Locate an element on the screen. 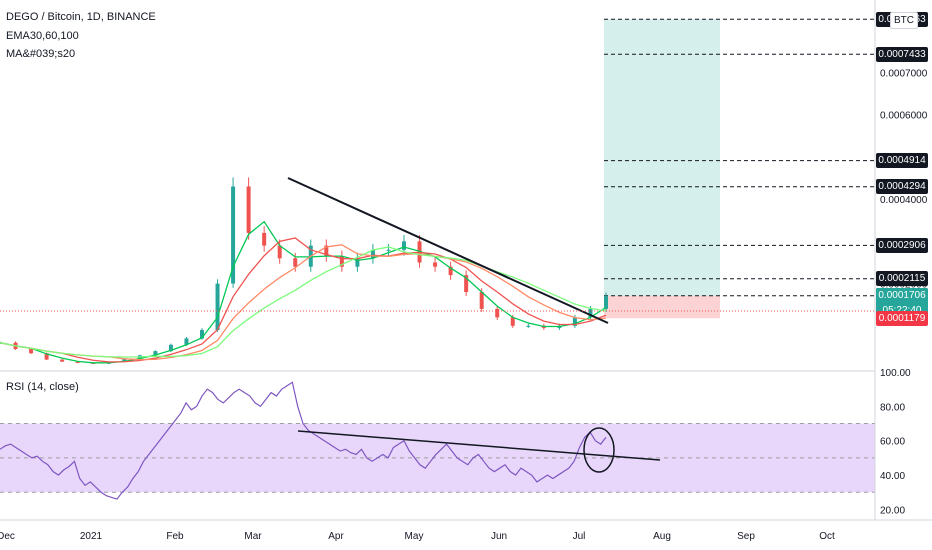  time-tick-label: Mar is located at coordinates (253, 536).